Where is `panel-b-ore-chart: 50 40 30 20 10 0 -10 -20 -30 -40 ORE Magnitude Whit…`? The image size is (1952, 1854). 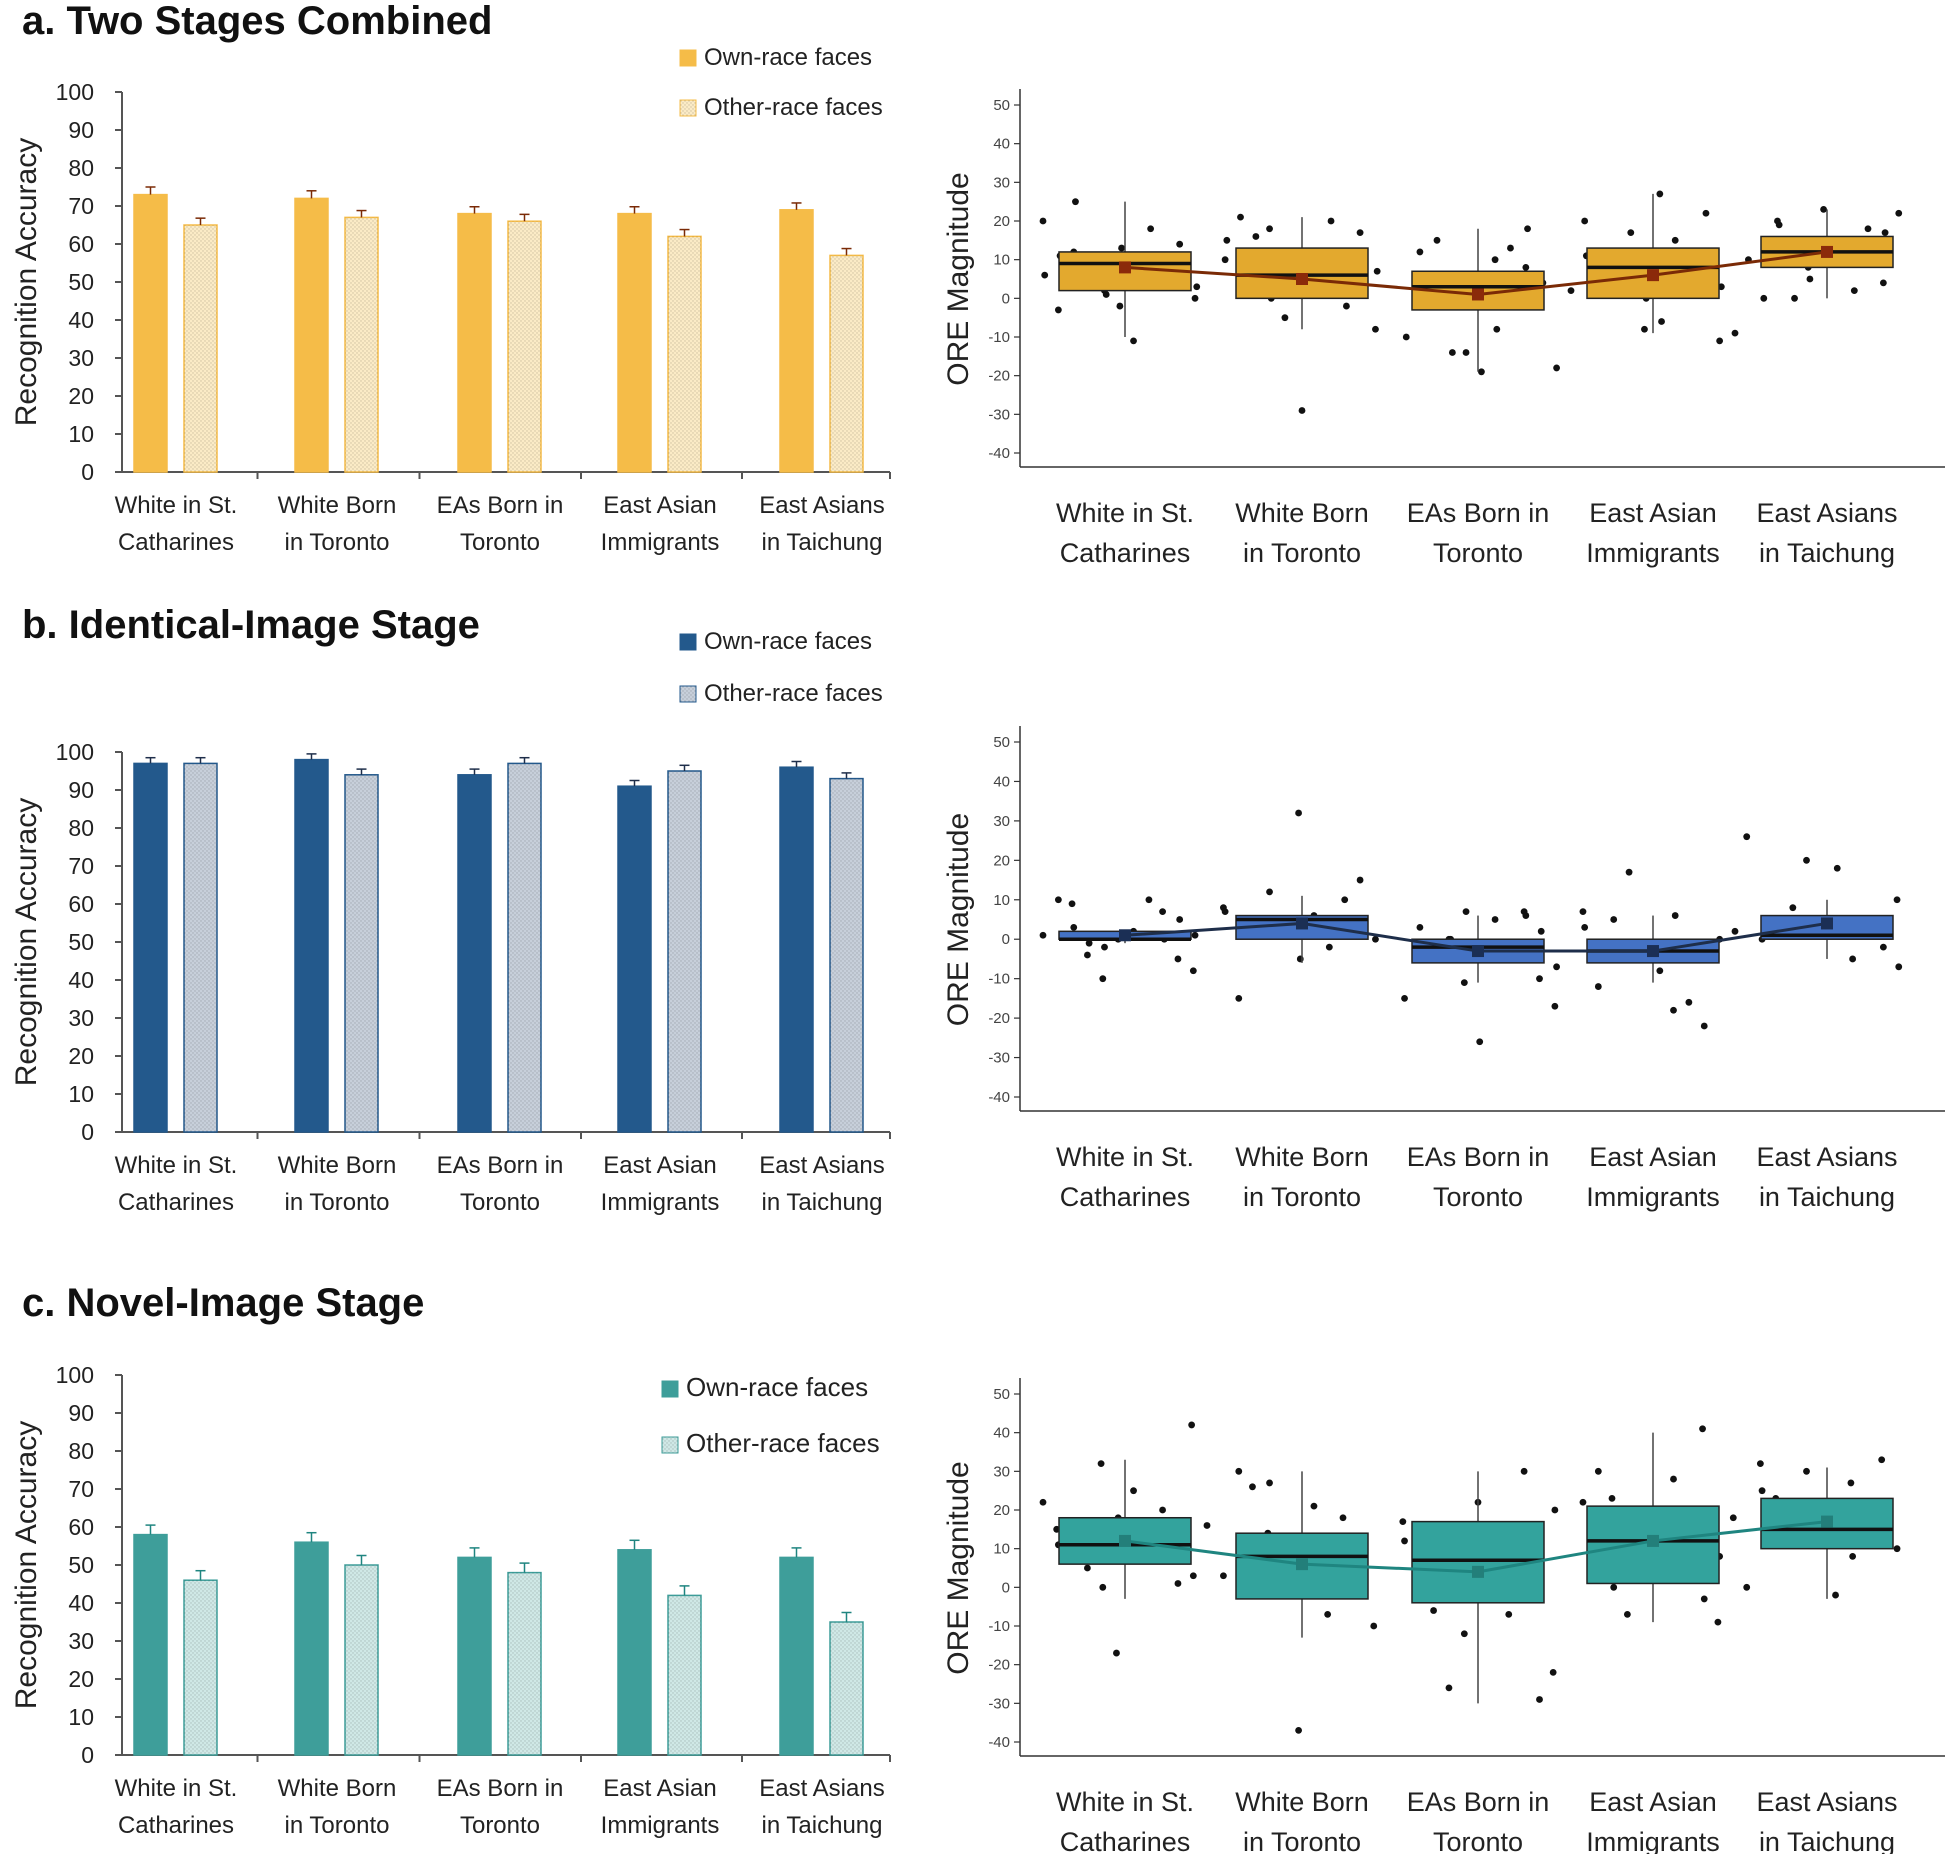 panel-b-ore-chart: 50 40 30 20 10 0 -10 -20 -30 -40 ORE Magnitude Whit… is located at coordinates (1443, 969).